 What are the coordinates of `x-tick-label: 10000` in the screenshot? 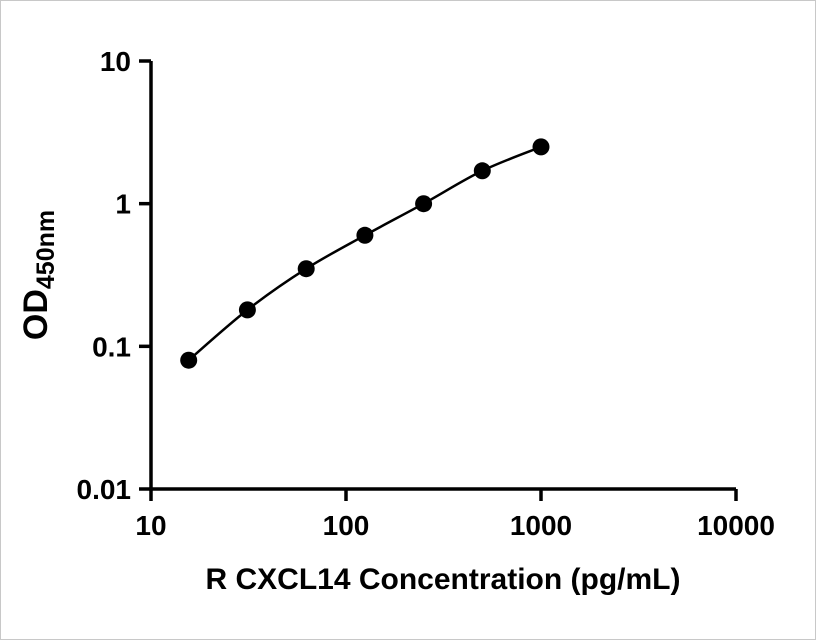 It's located at (736, 525).